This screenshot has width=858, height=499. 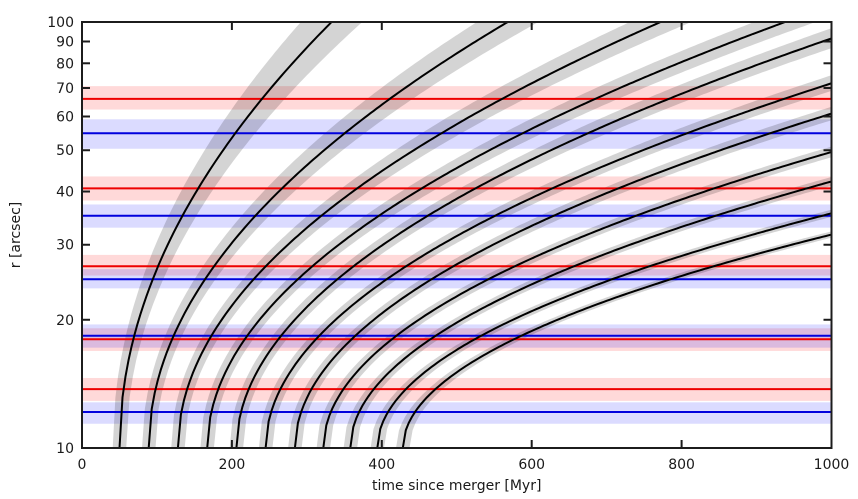 What do you see at coordinates (65, 449) in the screenshot?
I see `y-tick-label: 10` at bounding box center [65, 449].